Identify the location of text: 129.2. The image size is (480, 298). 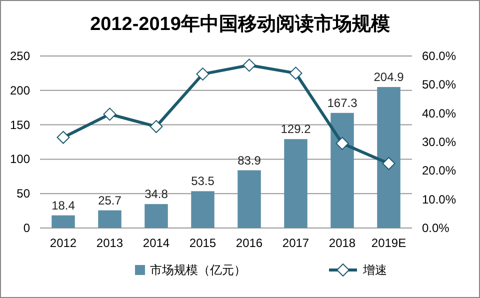
(295, 129).